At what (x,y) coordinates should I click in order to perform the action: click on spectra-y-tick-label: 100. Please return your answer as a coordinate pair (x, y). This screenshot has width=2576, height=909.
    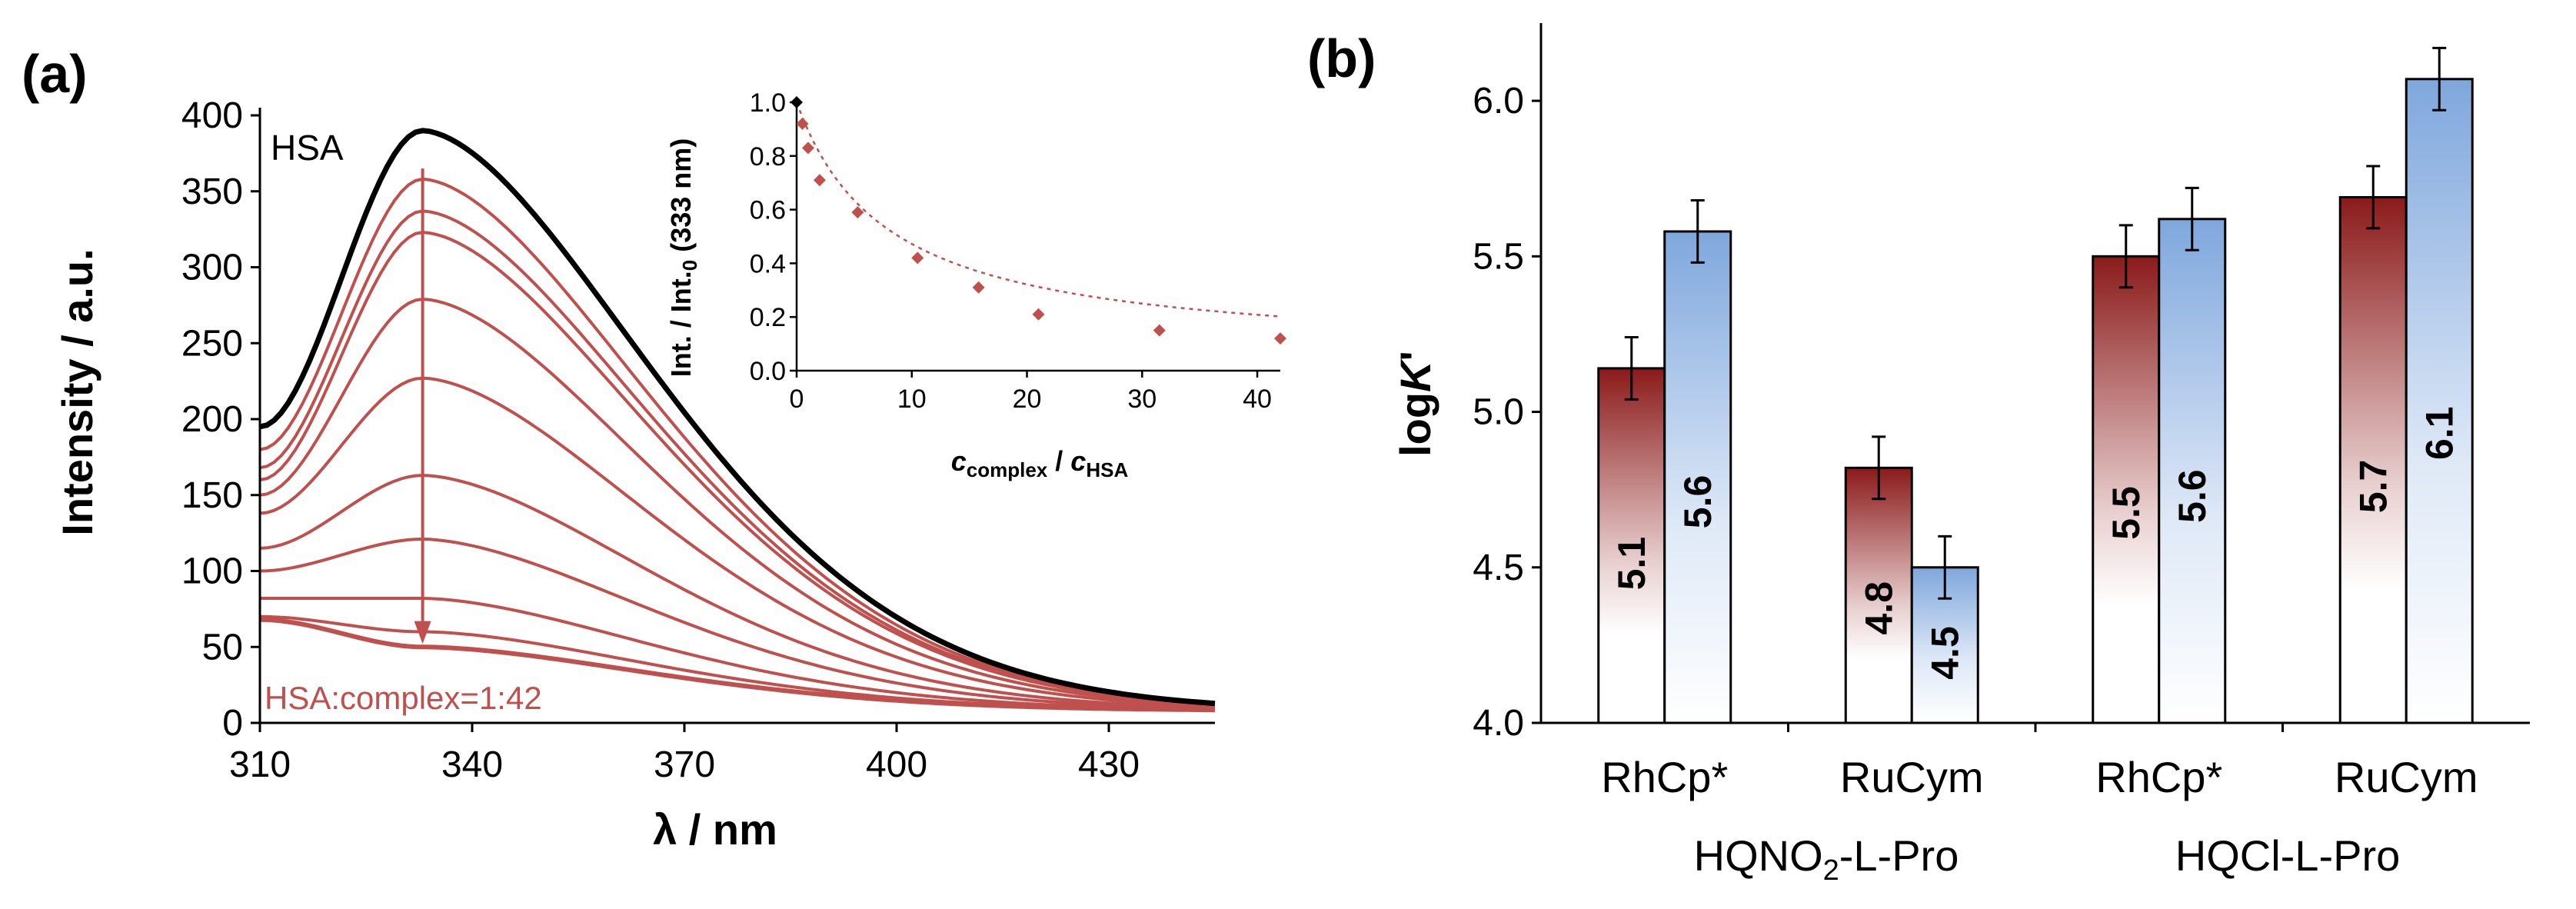
    Looking at the image, I should click on (212, 571).